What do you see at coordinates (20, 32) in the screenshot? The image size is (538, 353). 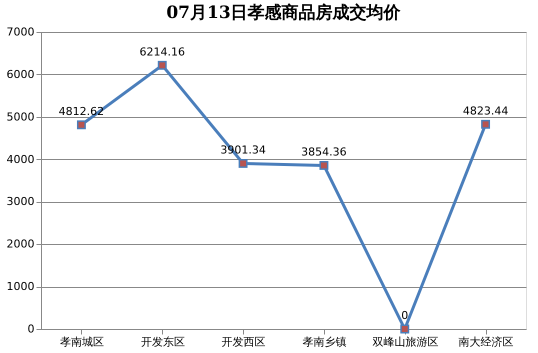 I see `y-tick-label: 7000` at bounding box center [20, 32].